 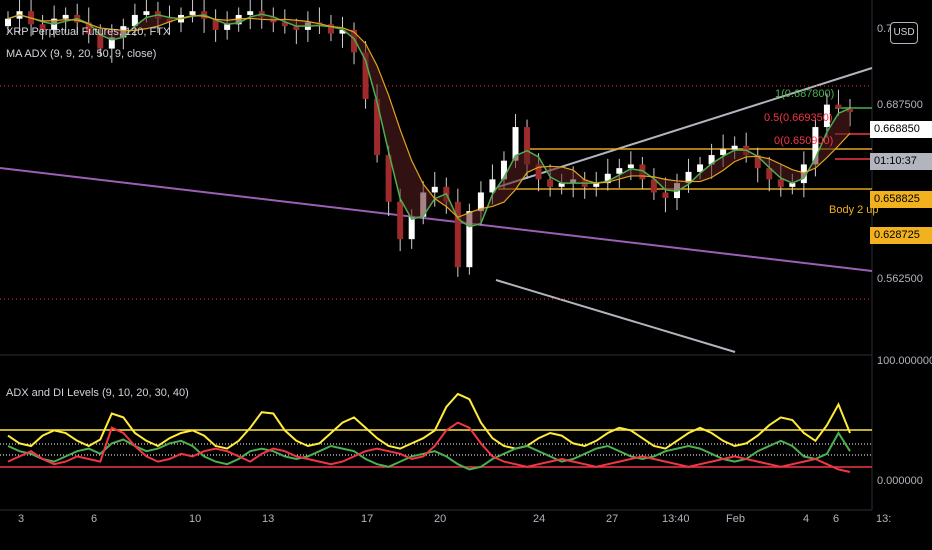 I want to click on time-label-current: 13:, so click(x=884, y=519).